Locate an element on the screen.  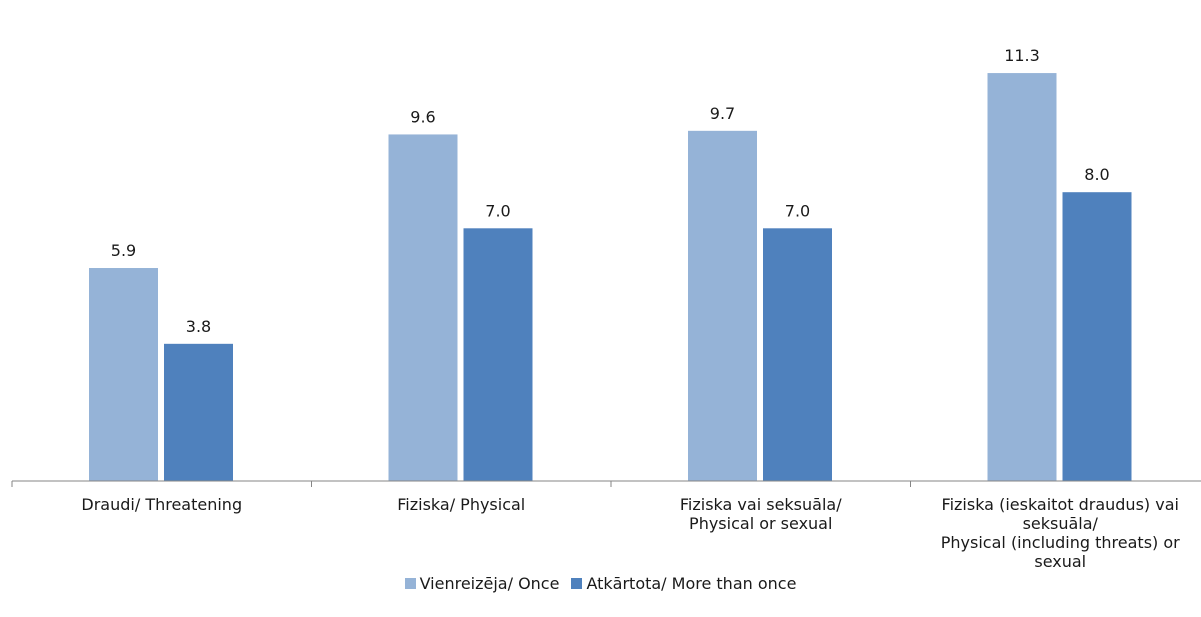
category-label-line: Fiziska/ Physical is located at coordinates (461, 504).